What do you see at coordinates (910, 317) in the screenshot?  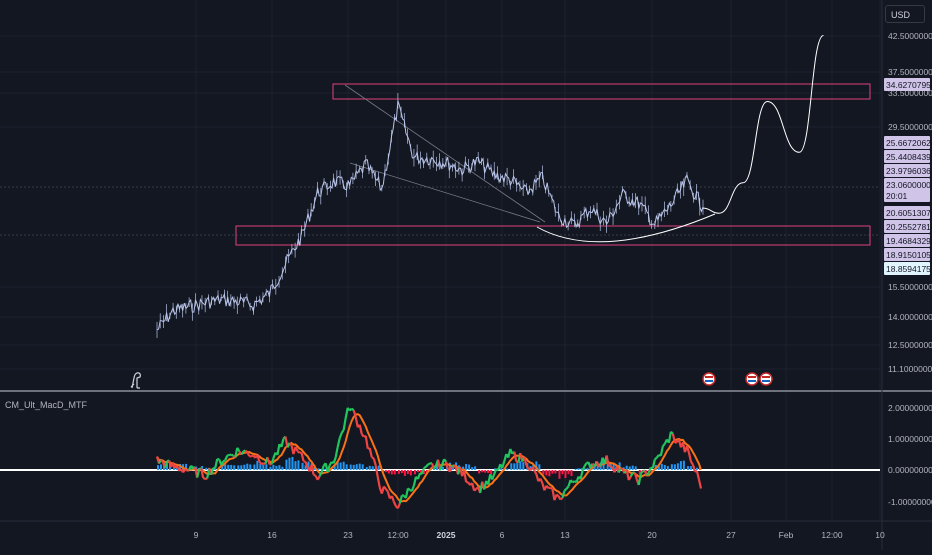 I see `price-axis-tick-label: 14.00000000` at bounding box center [910, 317].